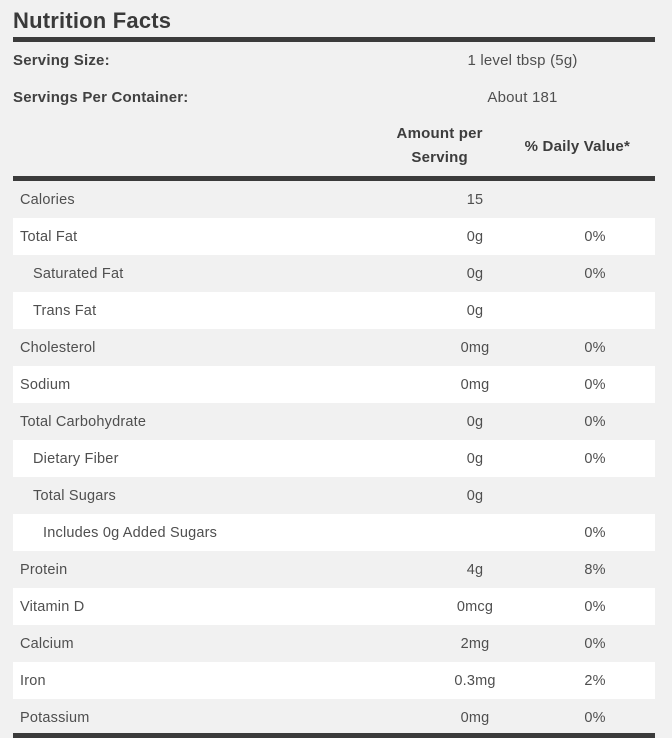 Image resolution: width=672 pixels, height=738 pixels. I want to click on nutrient-label: Includes 0g Added Sugars, so click(130, 532).